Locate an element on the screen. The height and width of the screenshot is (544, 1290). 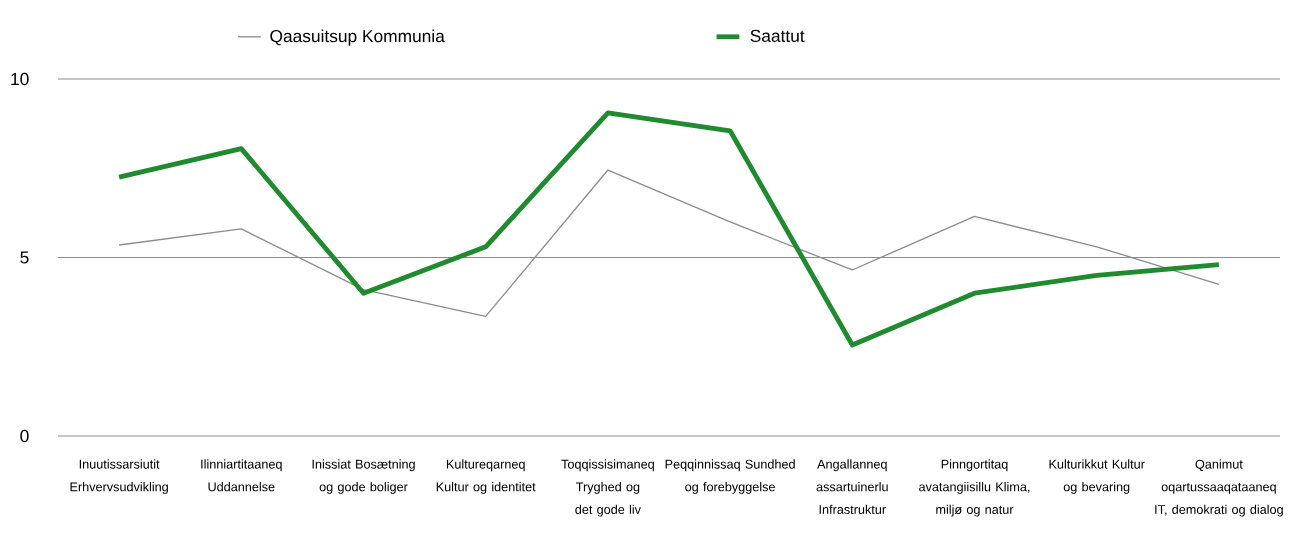
x-tick-label: Ilinniartitaaneq Uddannelse is located at coordinates (241, 475).